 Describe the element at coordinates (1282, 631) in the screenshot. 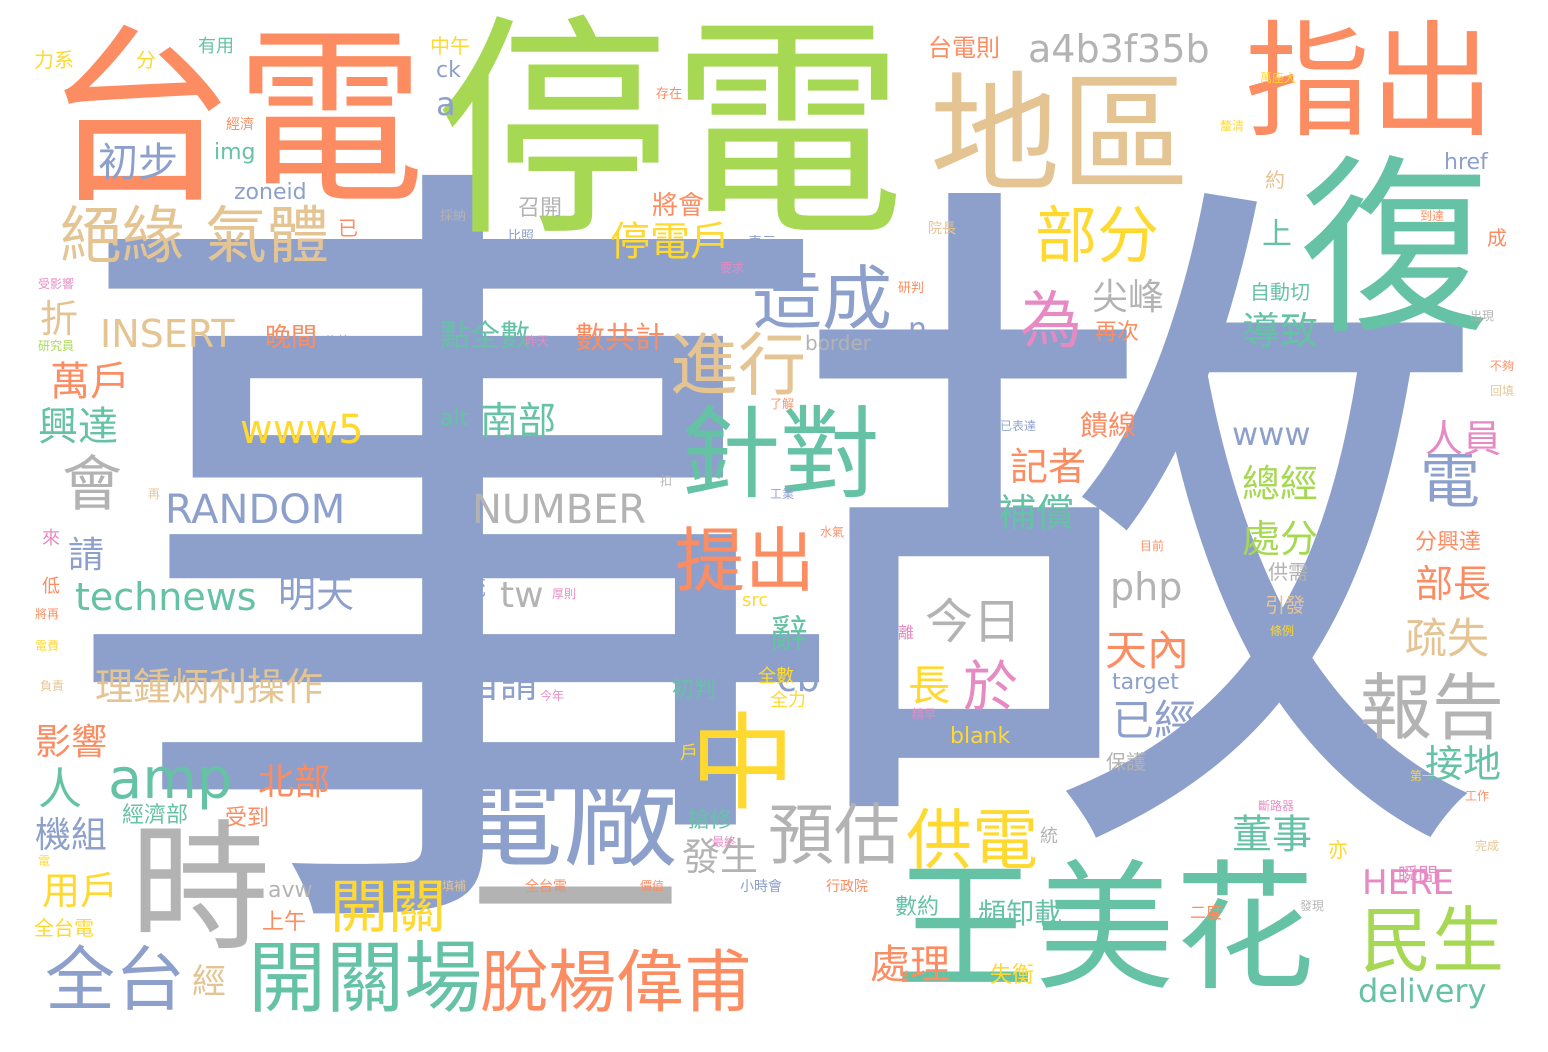

I see `word-171: 條例` at that location.